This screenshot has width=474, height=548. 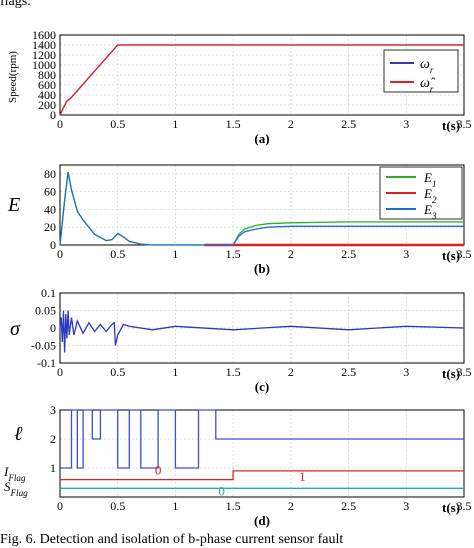 I want to click on y-tick-label: 1400, so click(x=44, y=45).